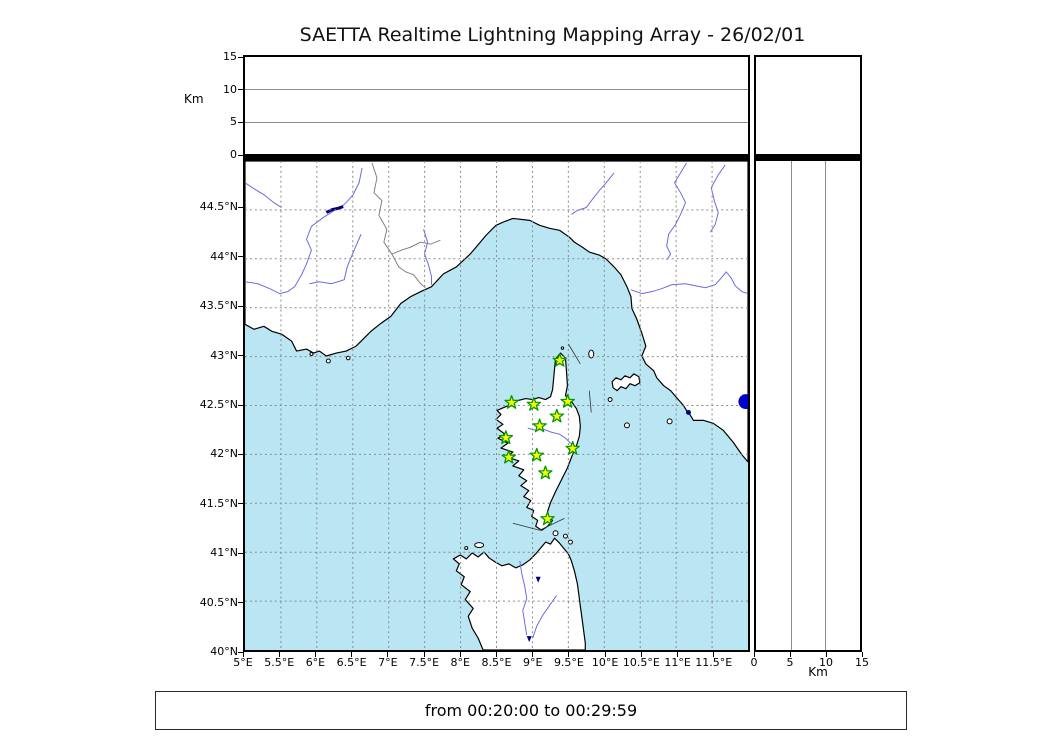 This screenshot has height=750, width=1050. Describe the element at coordinates (224, 651) in the screenshot. I see `latitude-tick-label: 40°N` at that location.